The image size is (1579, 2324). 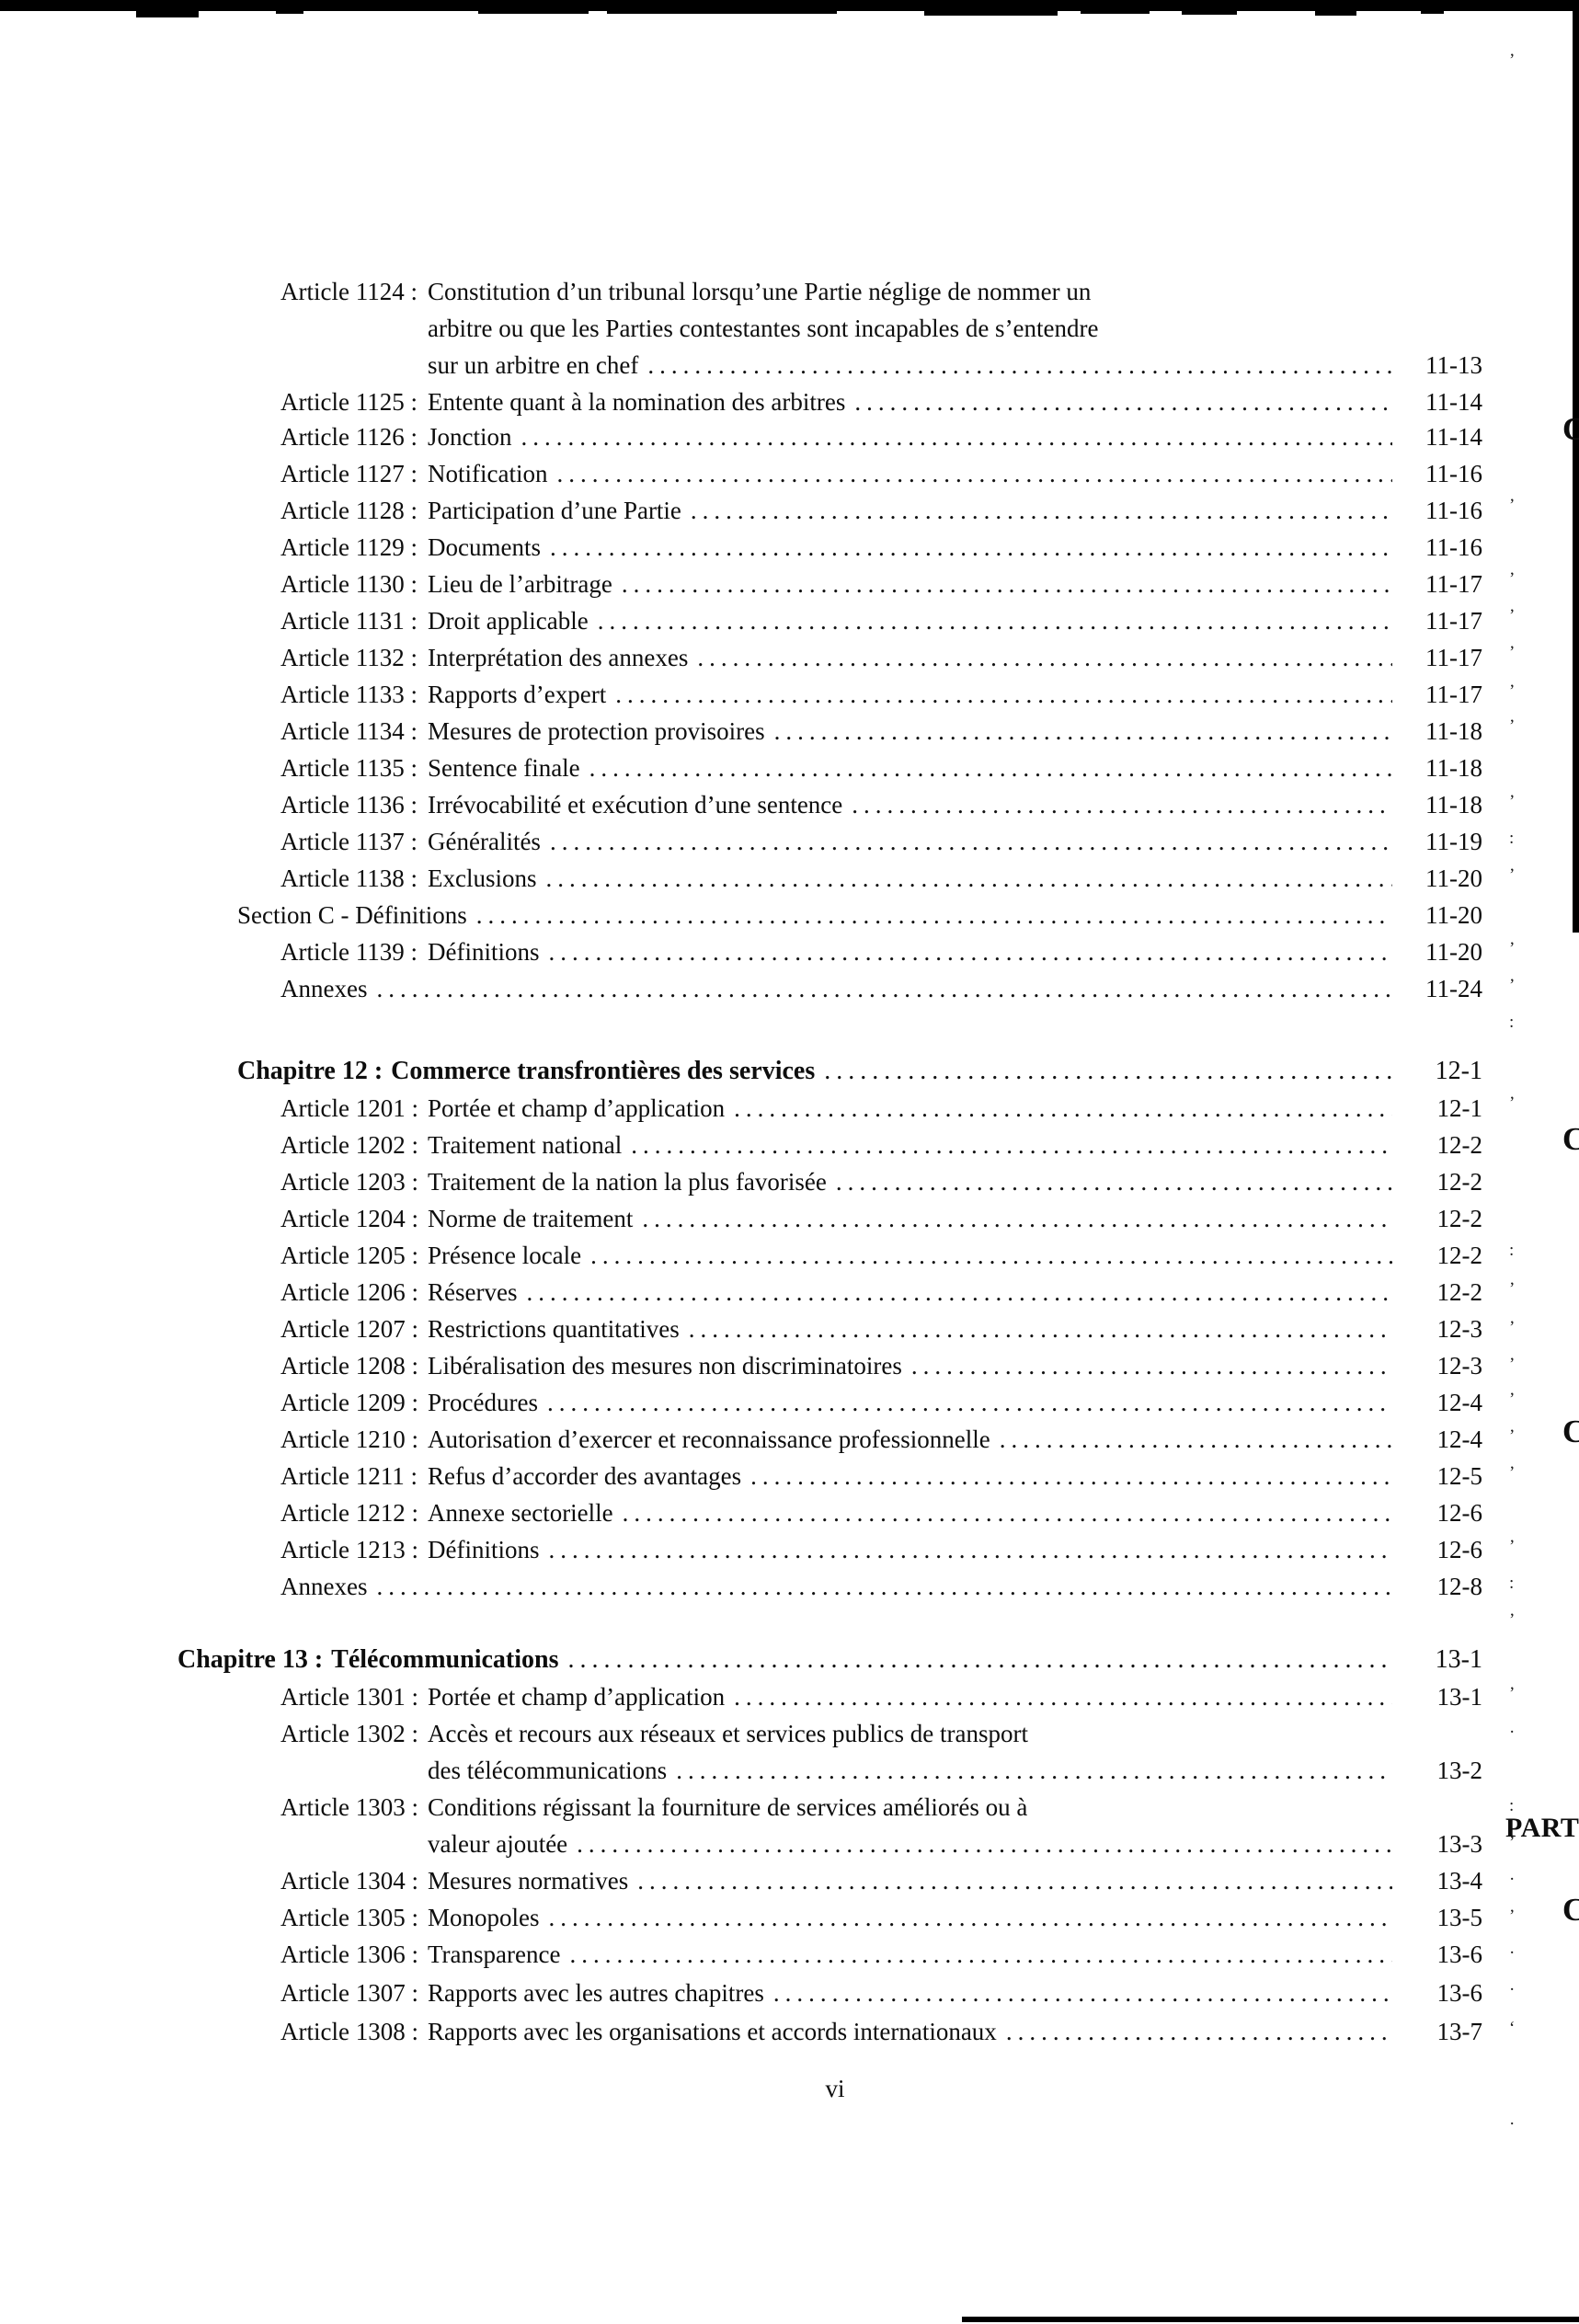 What do you see at coordinates (603, 1071) in the screenshot?
I see `entry-title: Commerce transfrontières des services` at bounding box center [603, 1071].